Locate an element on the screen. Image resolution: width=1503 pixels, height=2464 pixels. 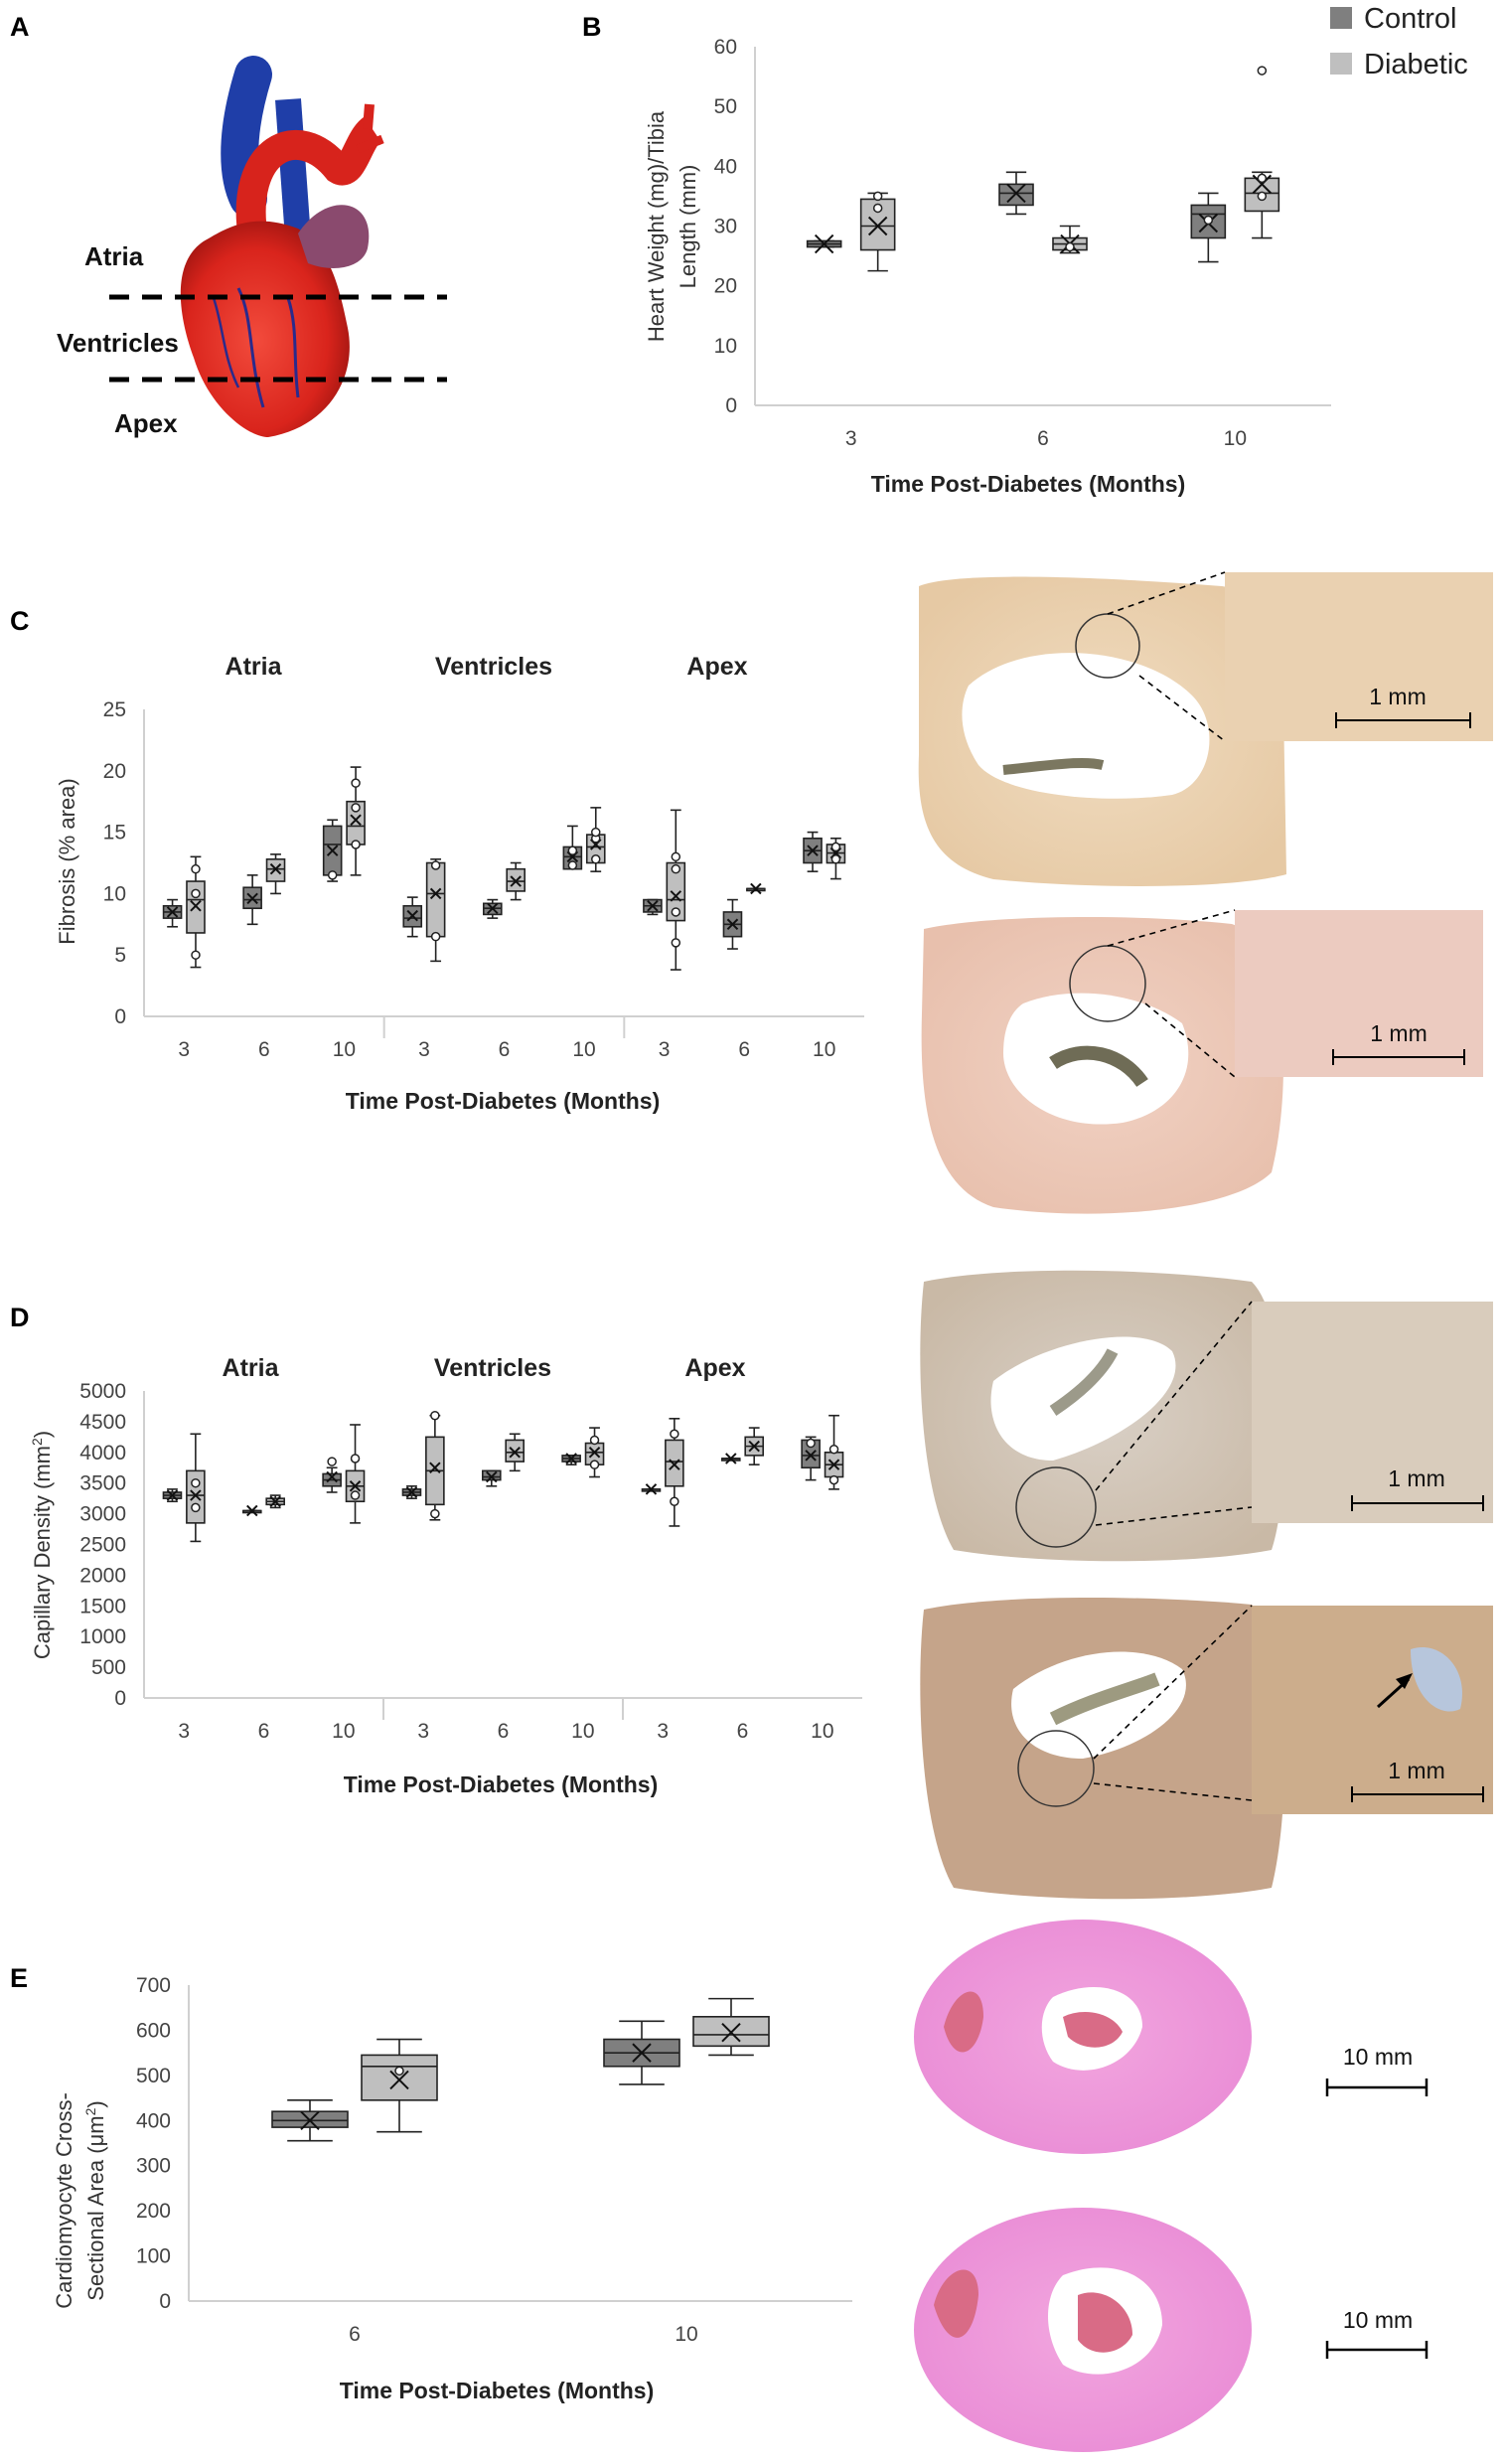
chart-c-box-diabetic-1-3-mean-marker is located at coordinates (435, 893).